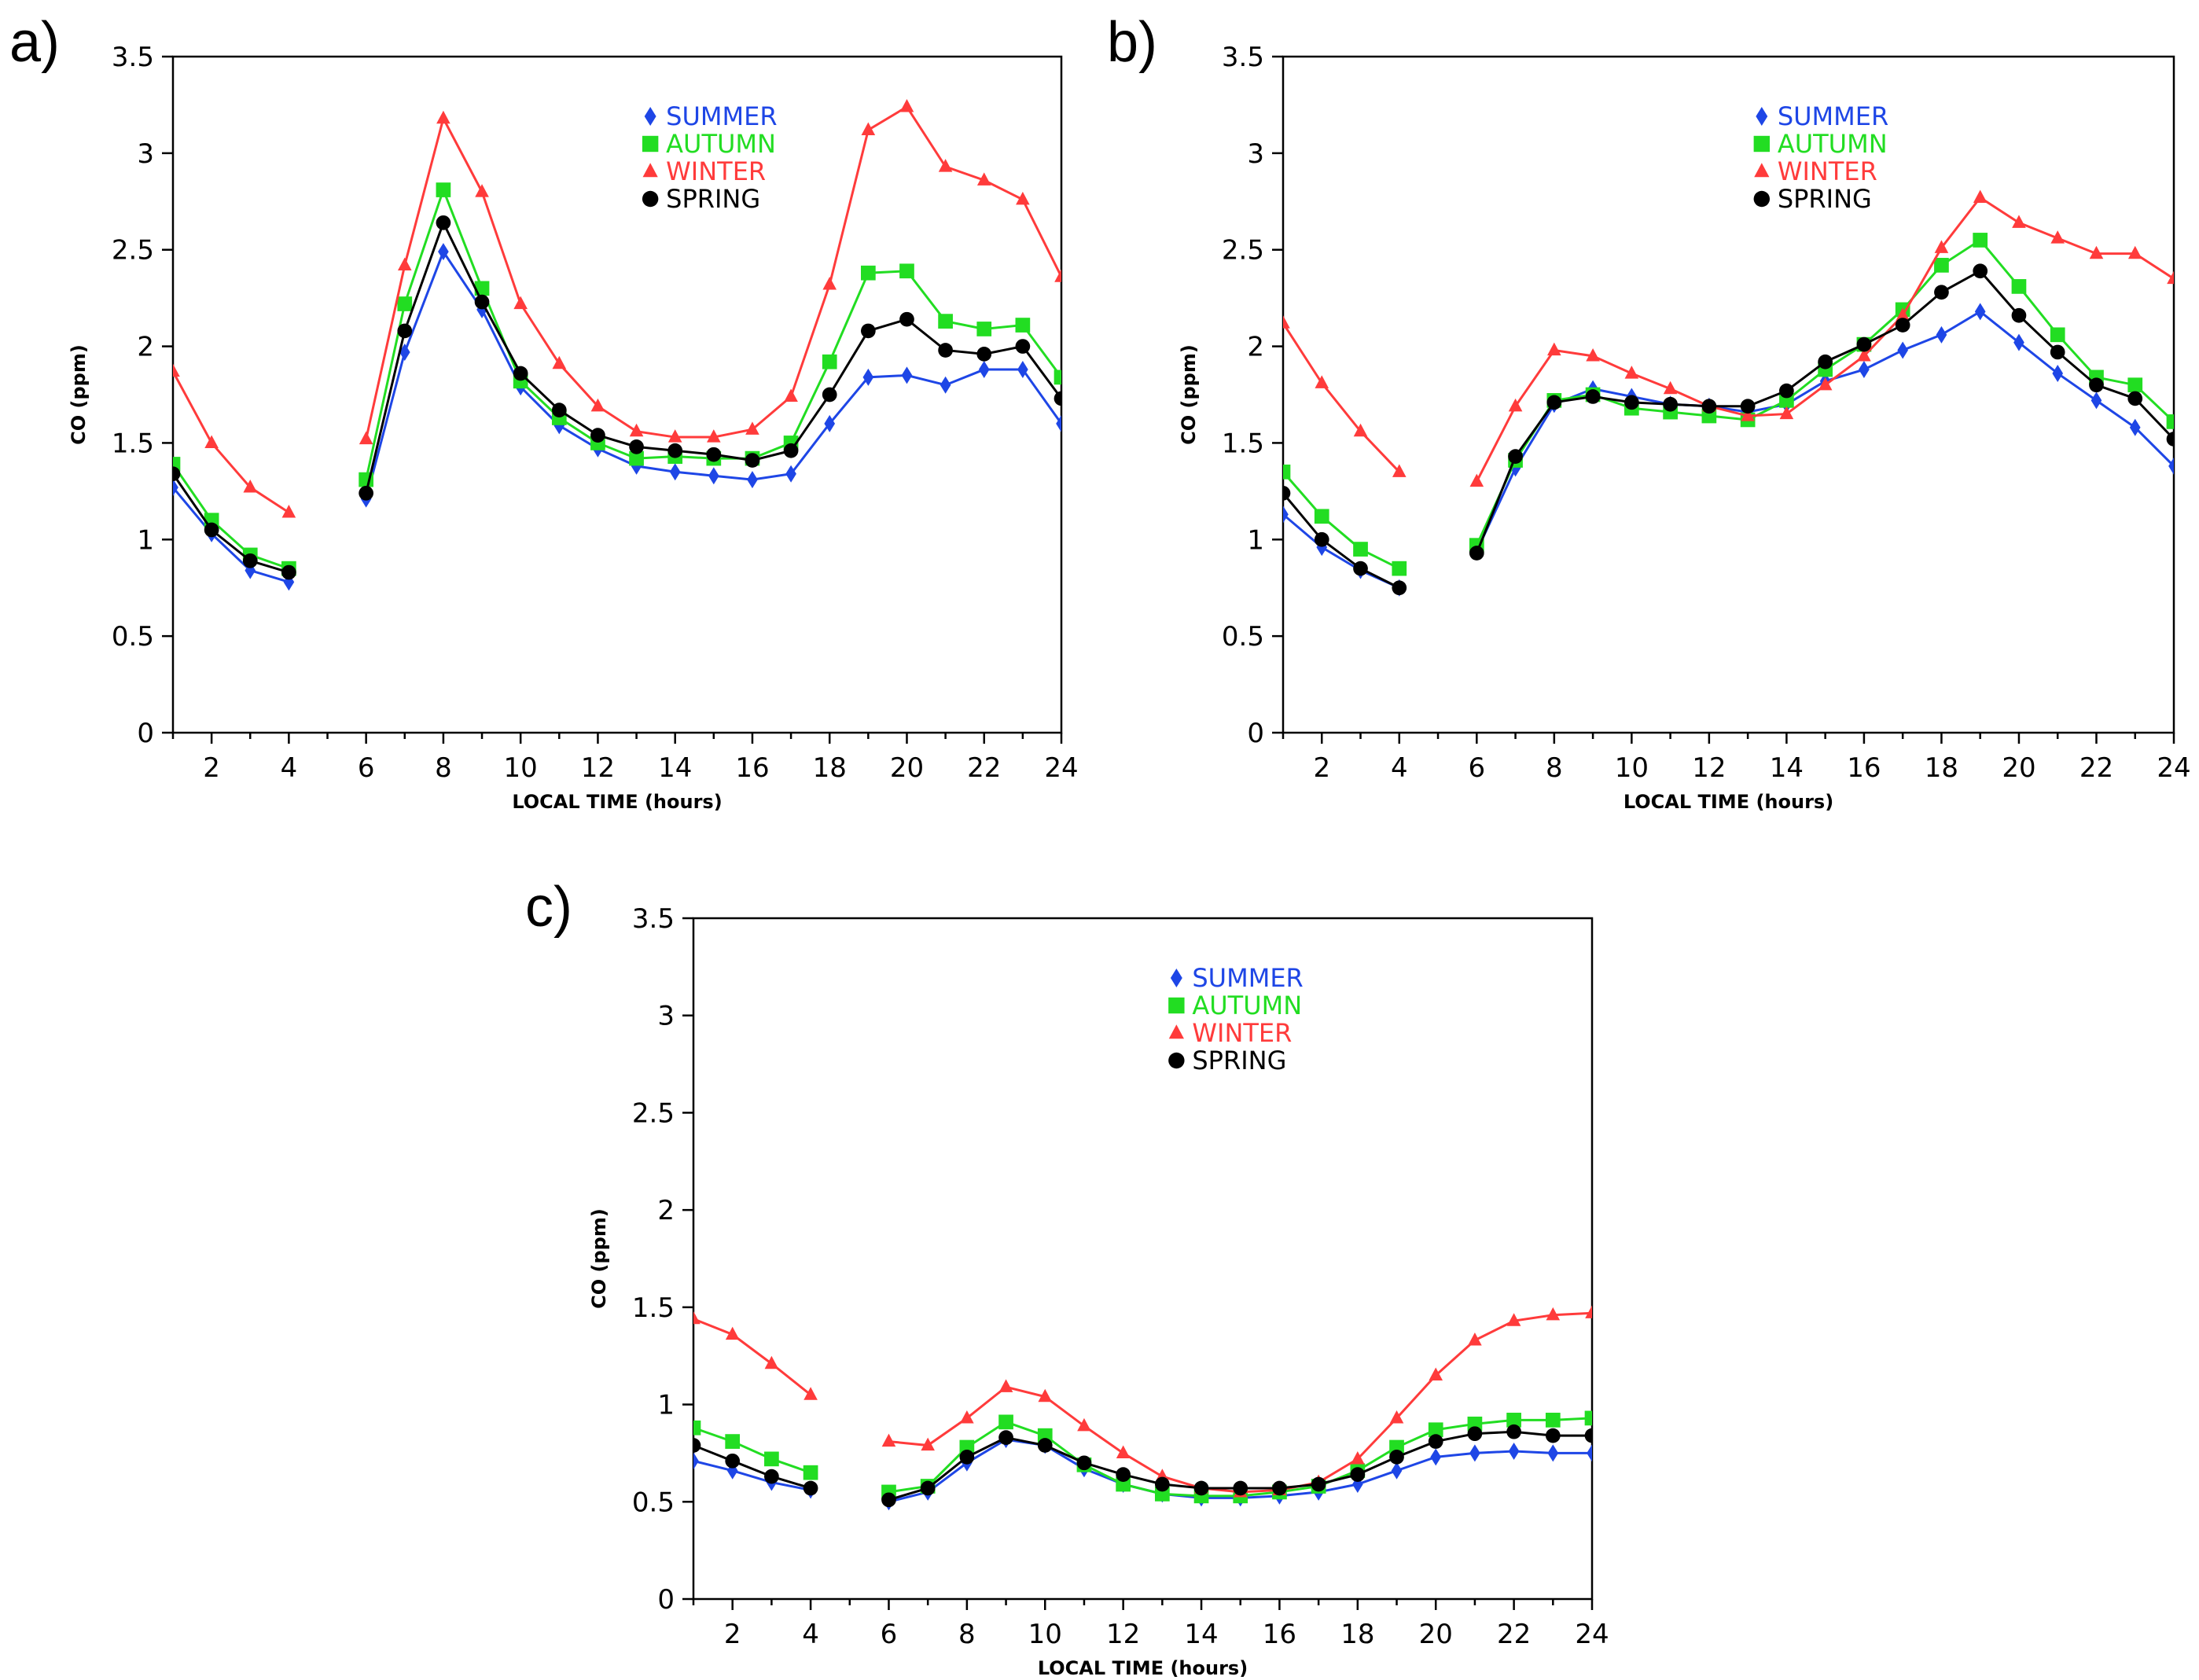 The width and height of the screenshot is (2199, 1680). What do you see at coordinates (907, 768) in the screenshot?
I see `x-tick-label: 20` at bounding box center [907, 768].